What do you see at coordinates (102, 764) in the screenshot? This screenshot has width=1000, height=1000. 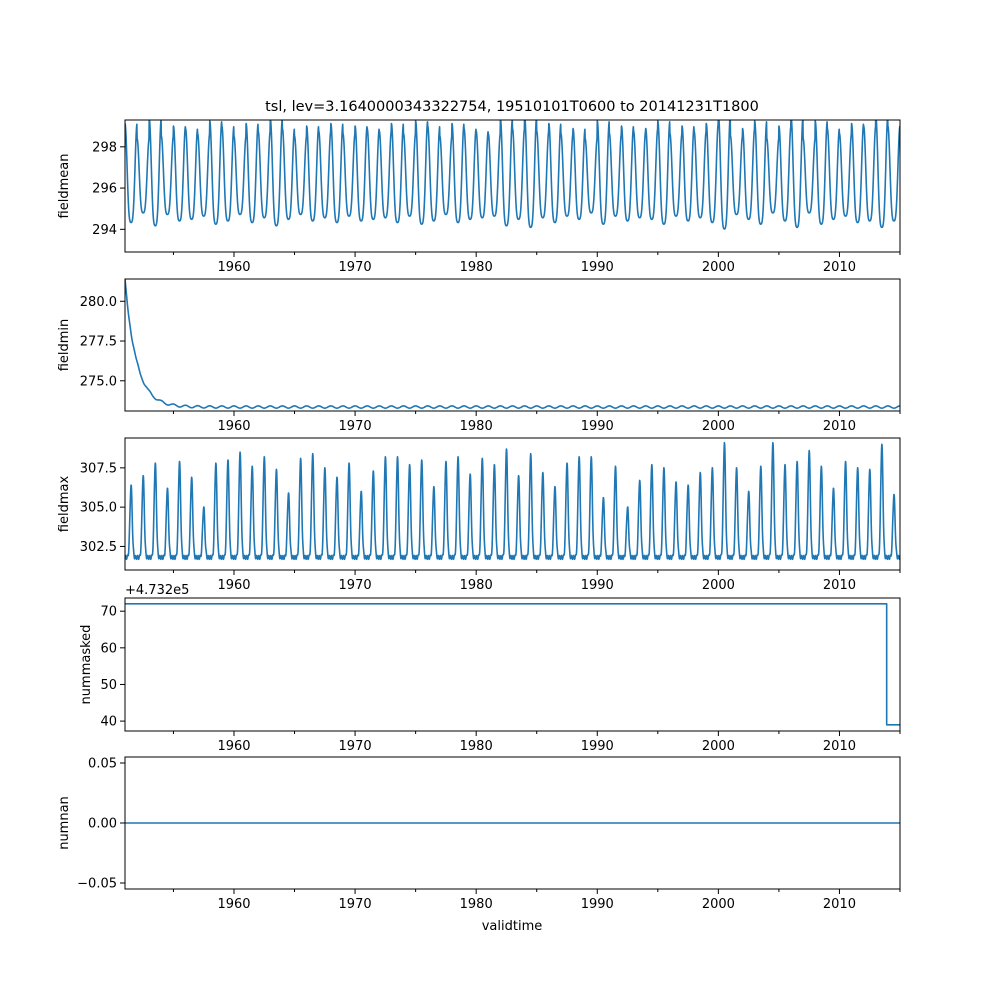 I see `y-tick-label: 0.05` at bounding box center [102, 764].